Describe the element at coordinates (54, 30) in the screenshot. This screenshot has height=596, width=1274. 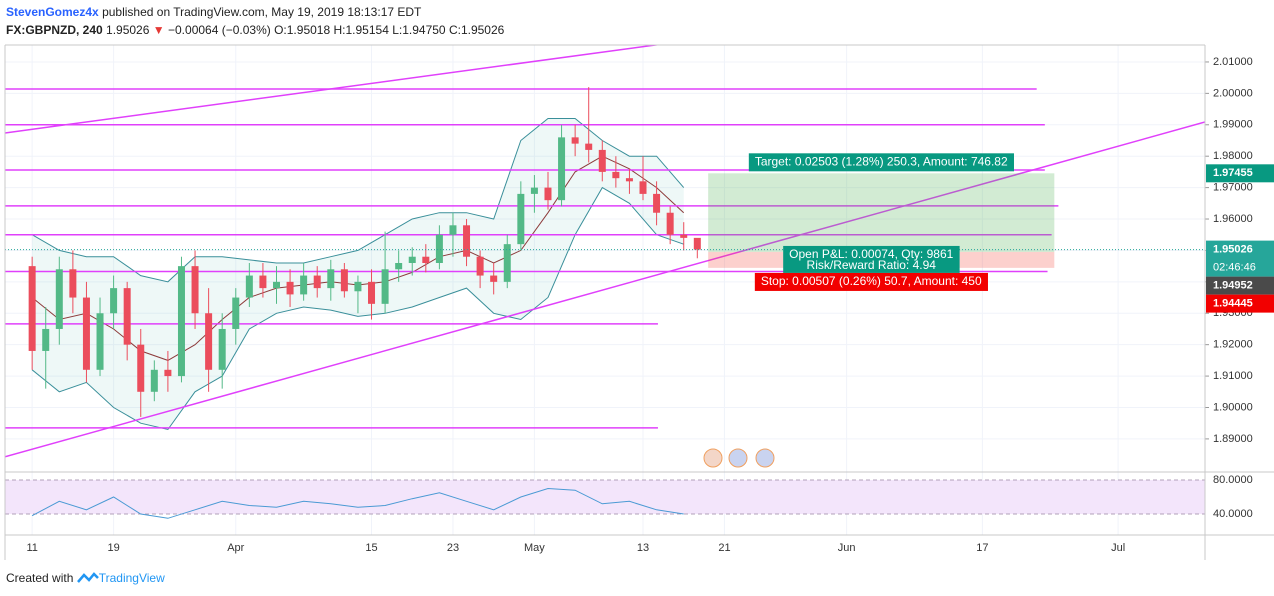
I see `symbol: FX:GBPNZD, 240` at that location.